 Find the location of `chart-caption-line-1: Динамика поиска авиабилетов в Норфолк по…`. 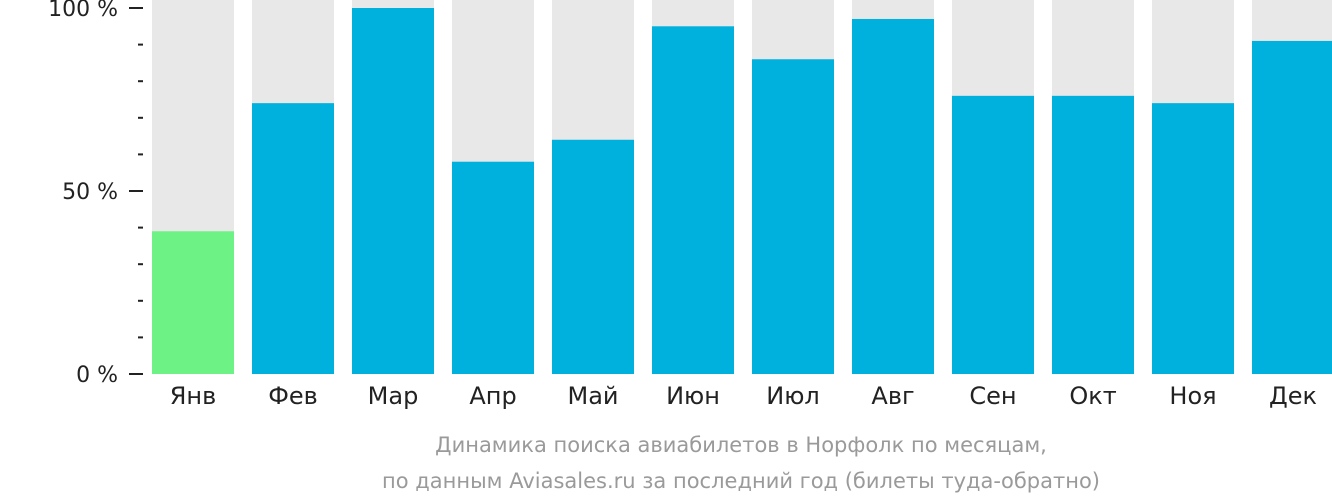

chart-caption-line-1: Динамика поиска авиабилетов в Норфолк по… is located at coordinates (741, 445).